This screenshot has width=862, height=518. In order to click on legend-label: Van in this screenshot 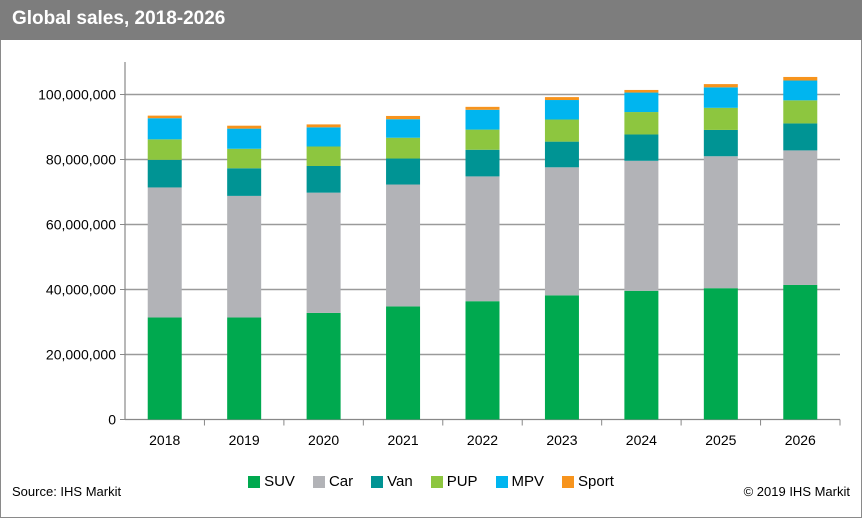, I will do `click(400, 481)`.